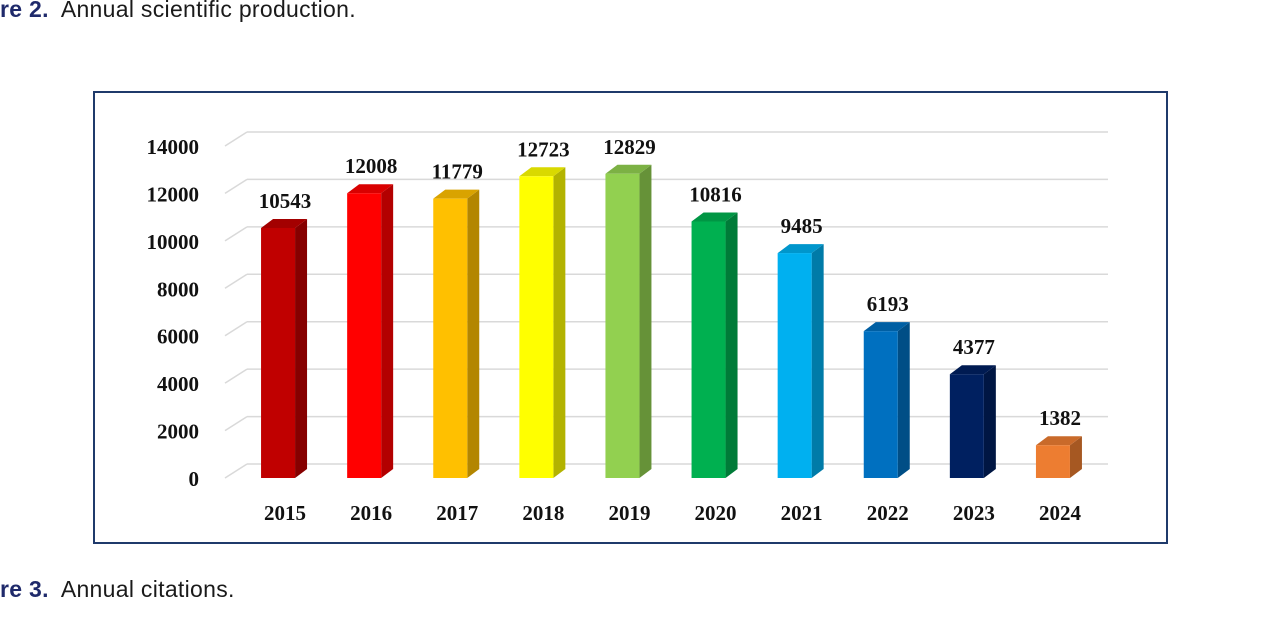  What do you see at coordinates (457, 172) in the screenshot?
I see `data-label: 11779` at bounding box center [457, 172].